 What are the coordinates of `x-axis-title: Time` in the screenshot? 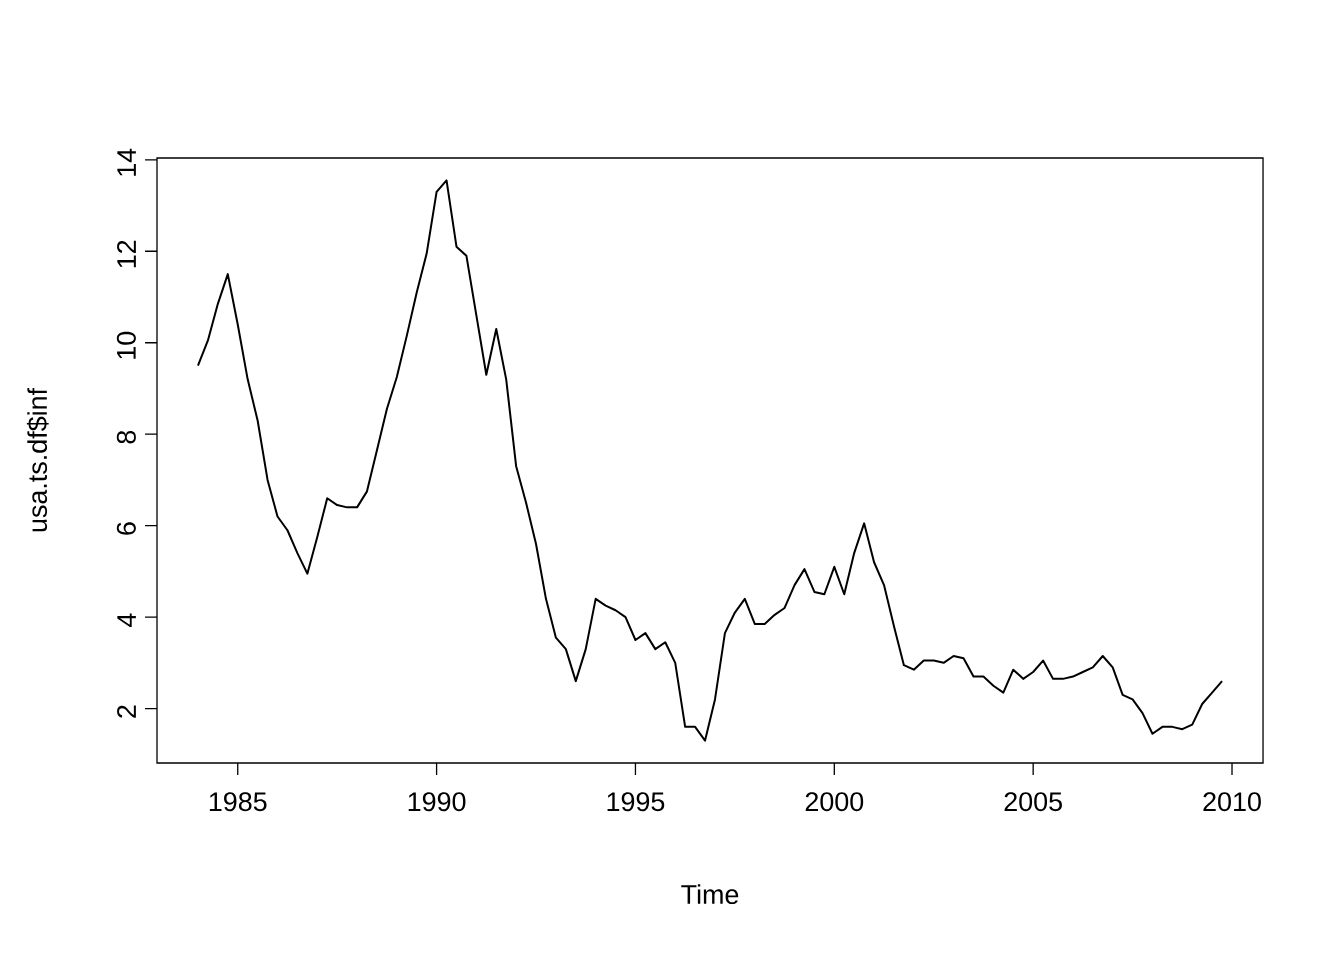 It's located at (710, 894).